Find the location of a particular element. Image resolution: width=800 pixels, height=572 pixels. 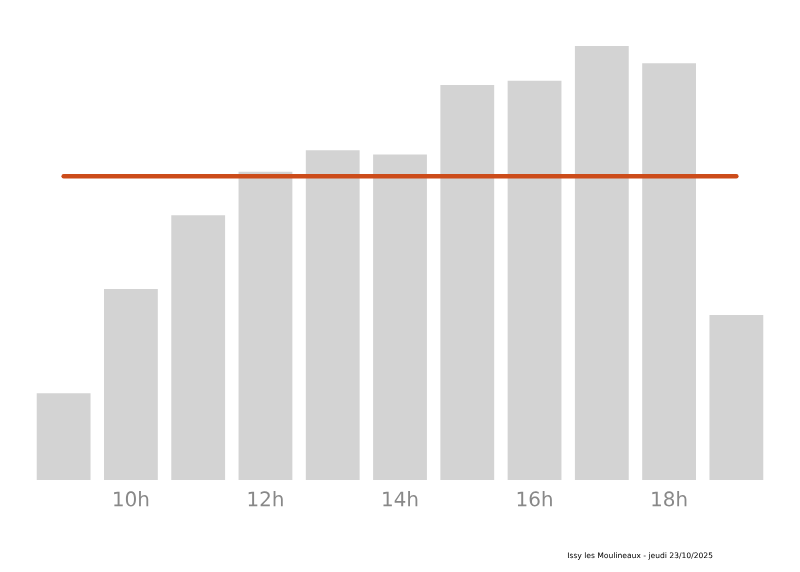

x-tick-label: 12h is located at coordinates (265, 499).